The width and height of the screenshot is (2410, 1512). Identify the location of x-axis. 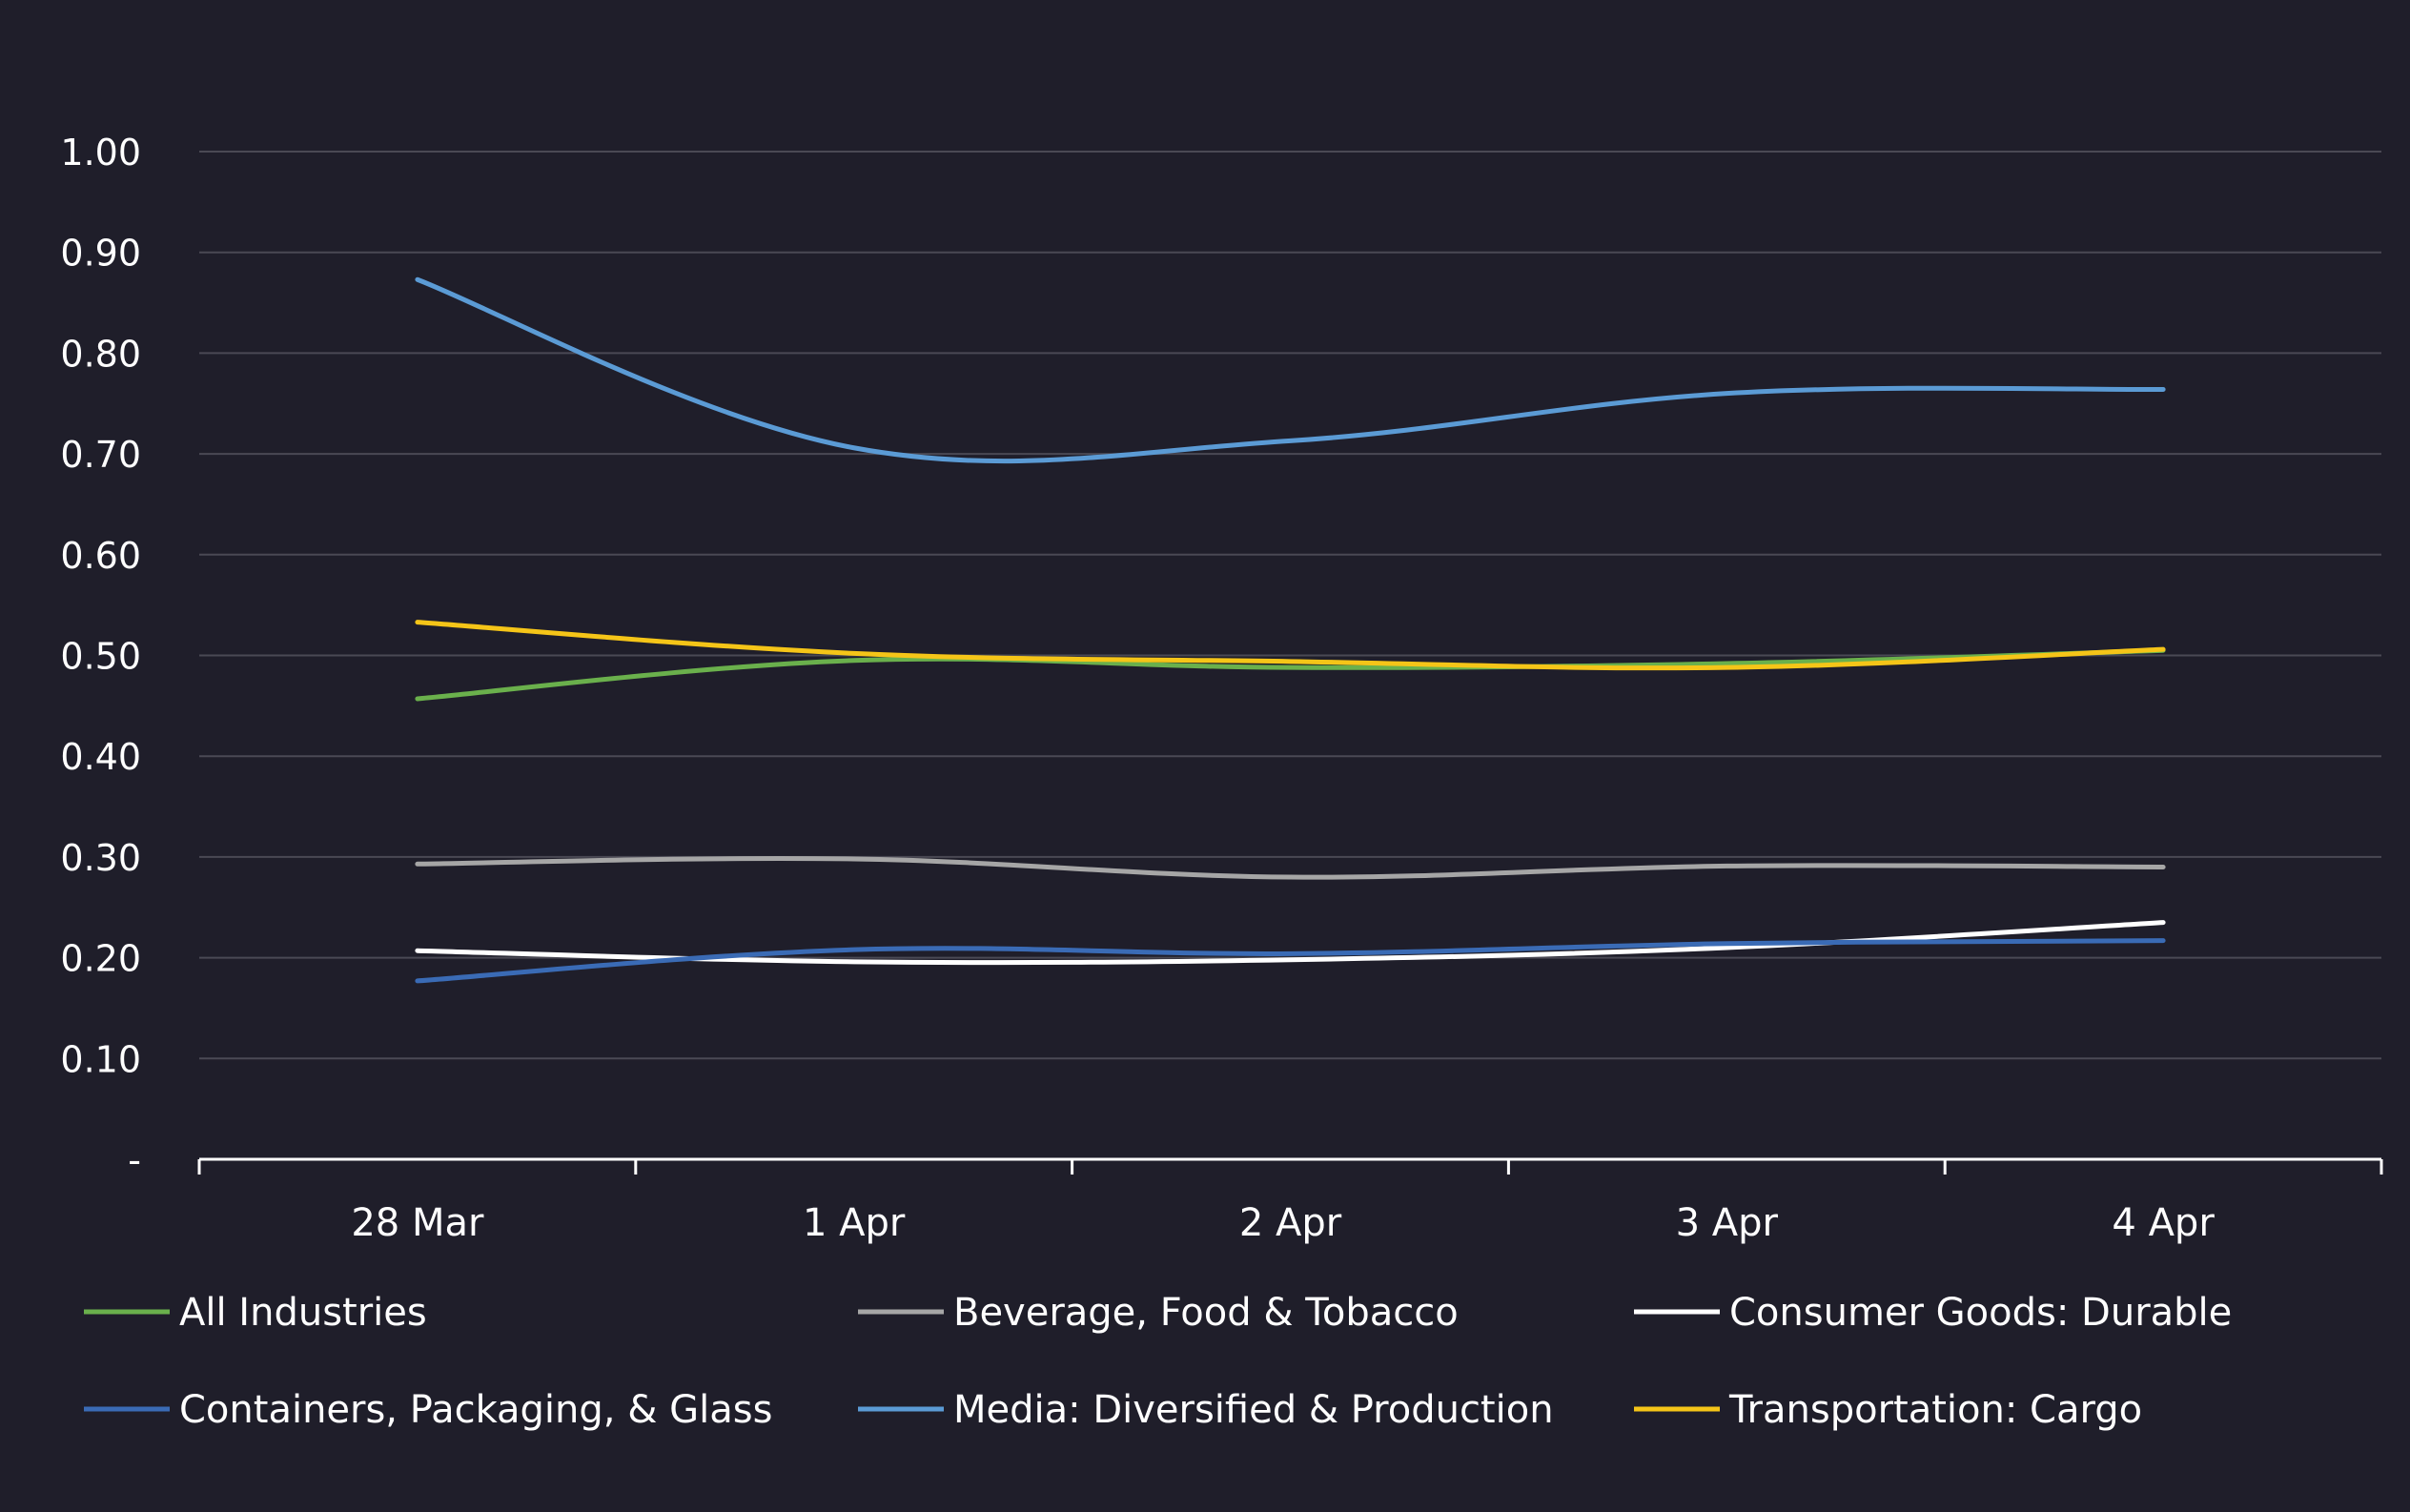
(1290, 1166).